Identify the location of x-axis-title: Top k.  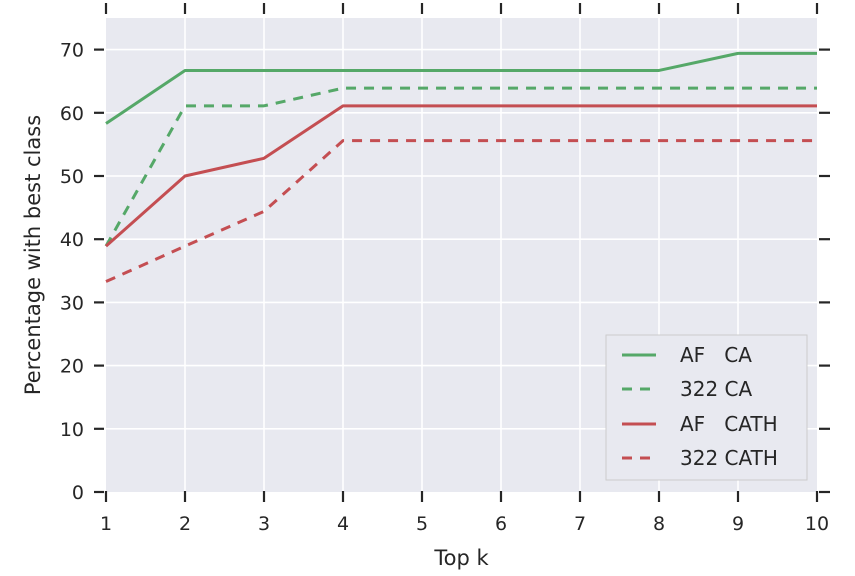
(461, 558).